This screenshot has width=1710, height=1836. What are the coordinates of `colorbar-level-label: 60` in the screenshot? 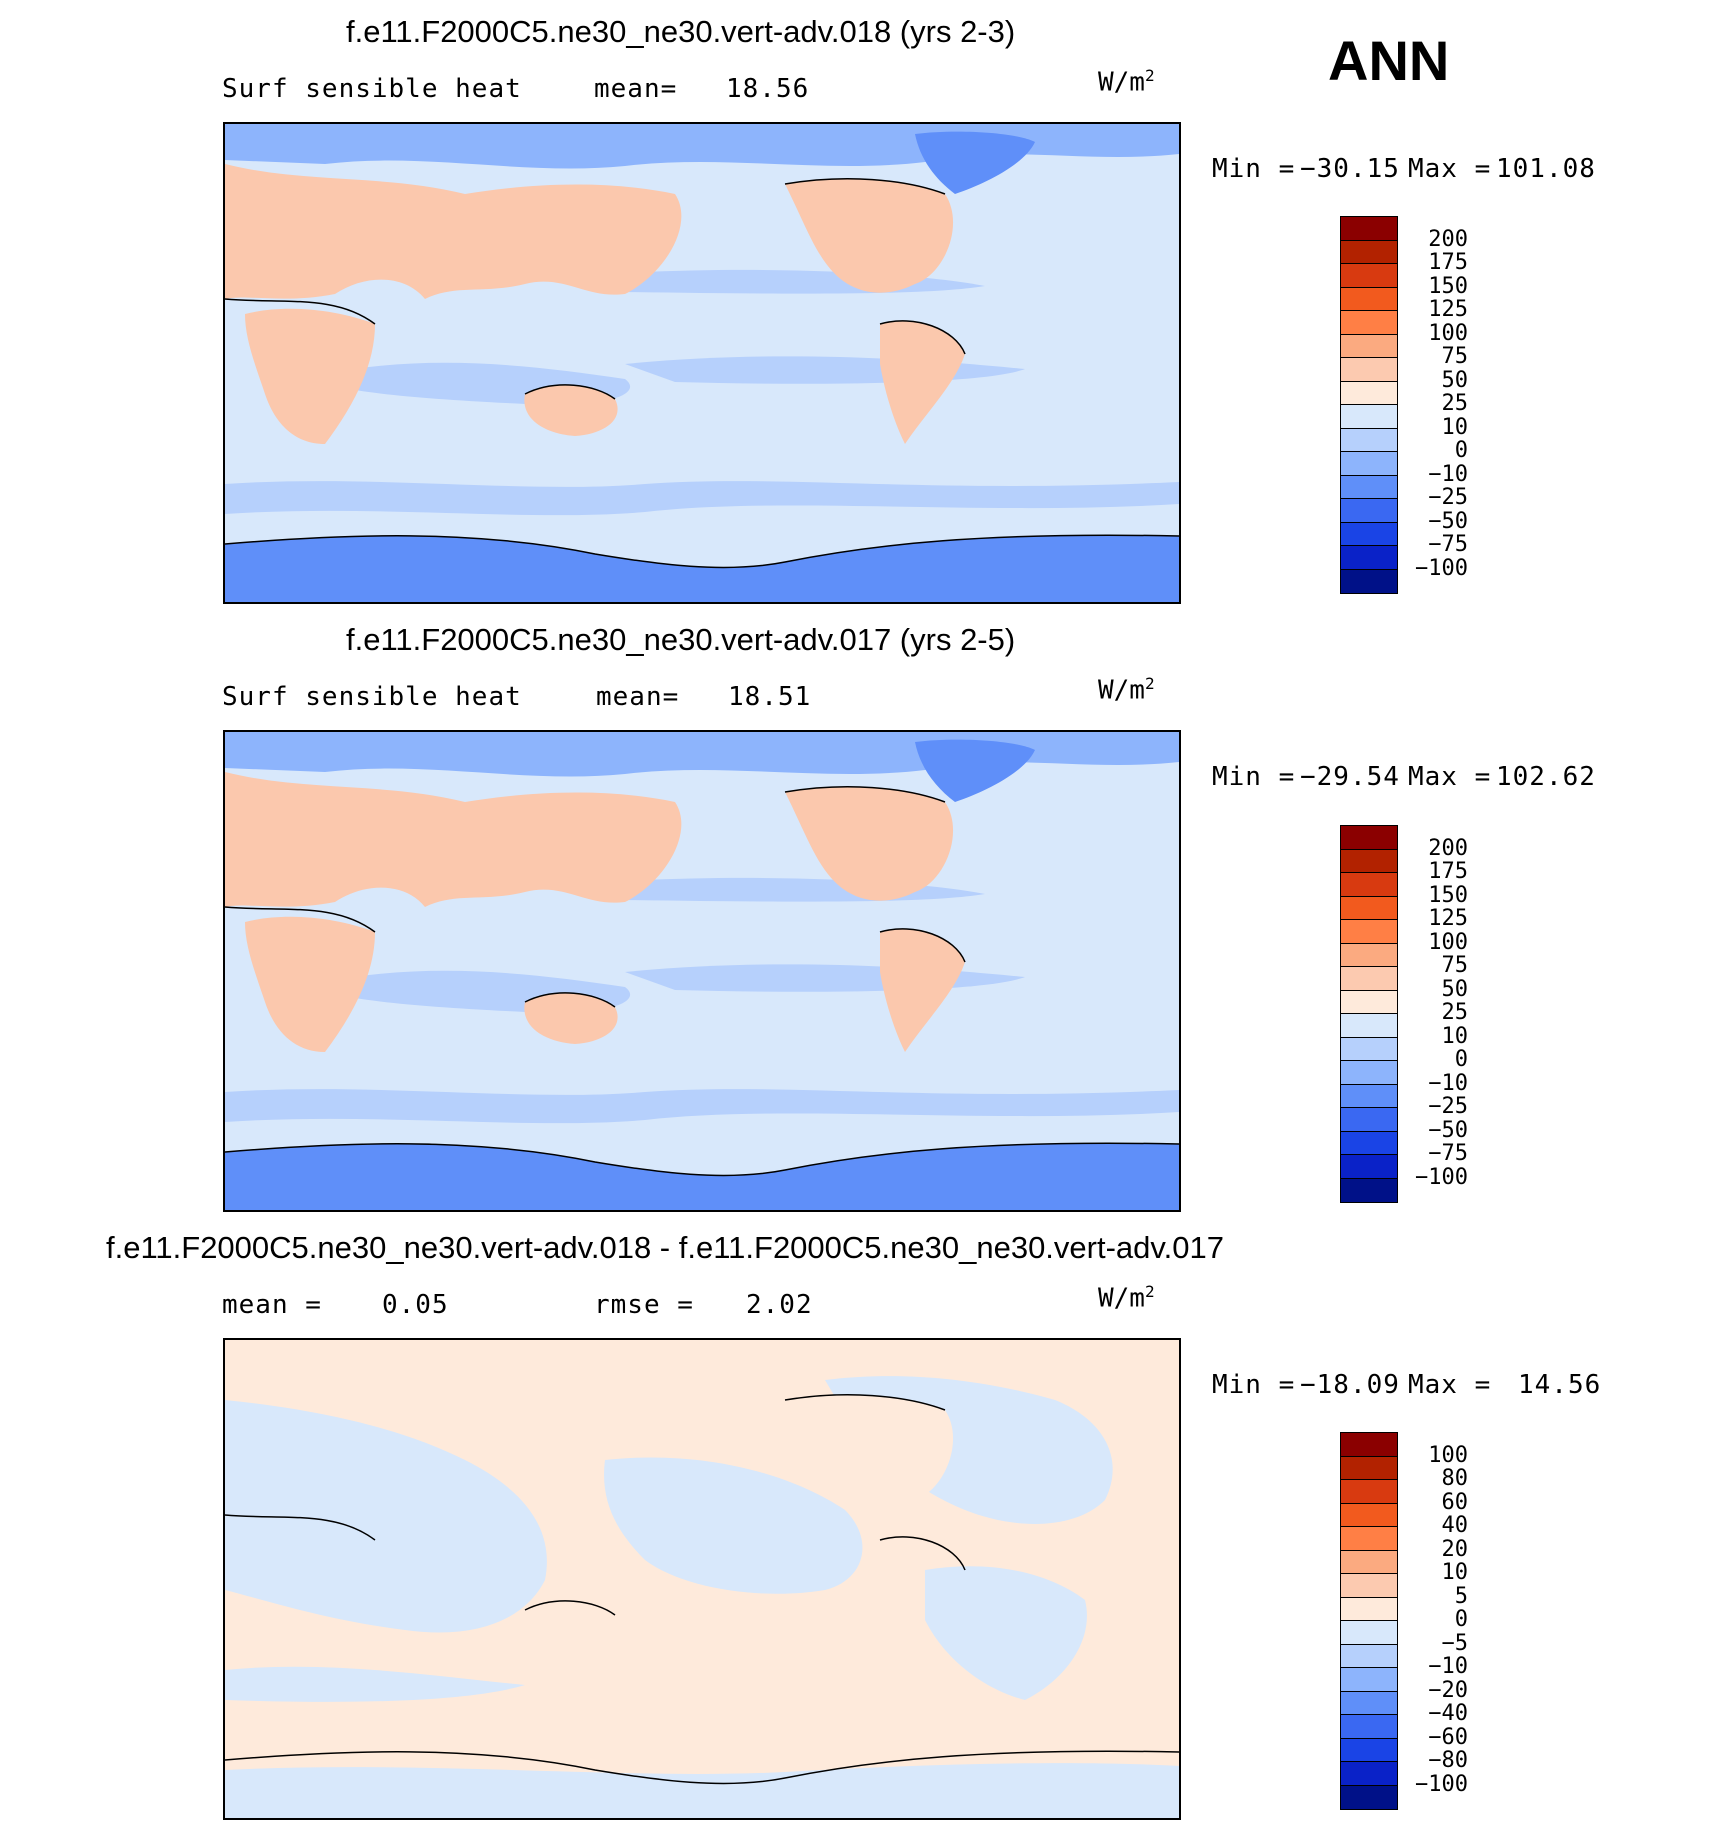 It's located at (1455, 1502).